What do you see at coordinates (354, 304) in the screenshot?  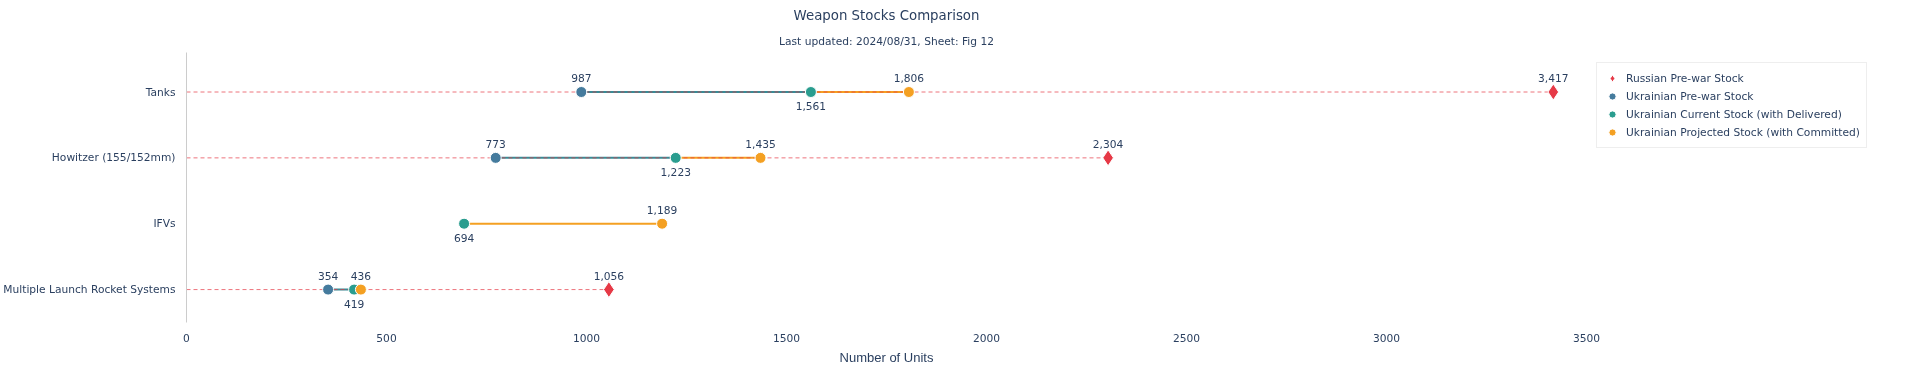 I see `data-label: 419` at bounding box center [354, 304].